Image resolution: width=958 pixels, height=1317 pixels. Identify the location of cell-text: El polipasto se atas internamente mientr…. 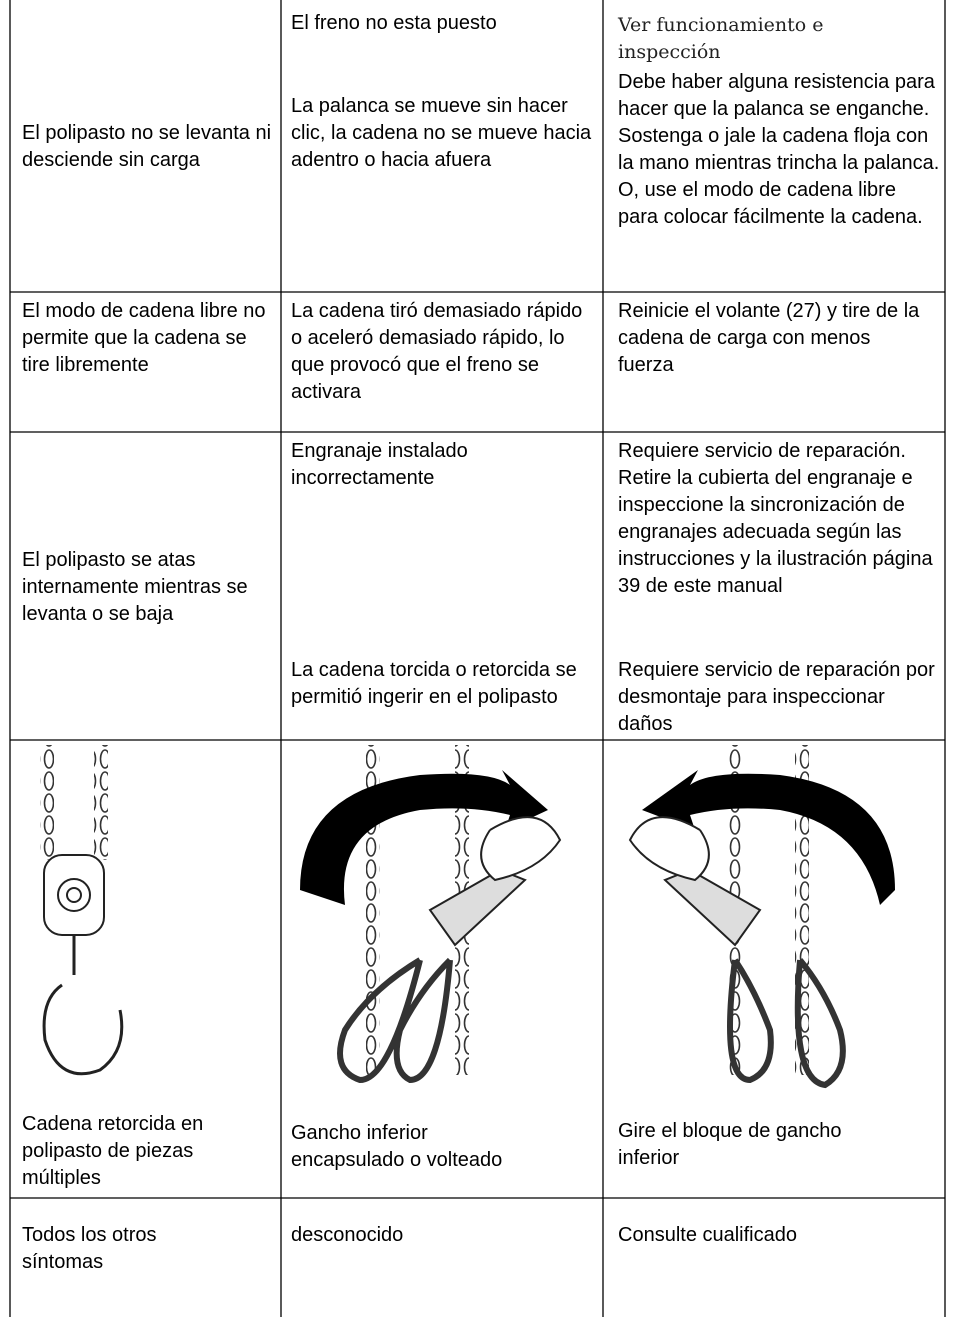
(135, 587).